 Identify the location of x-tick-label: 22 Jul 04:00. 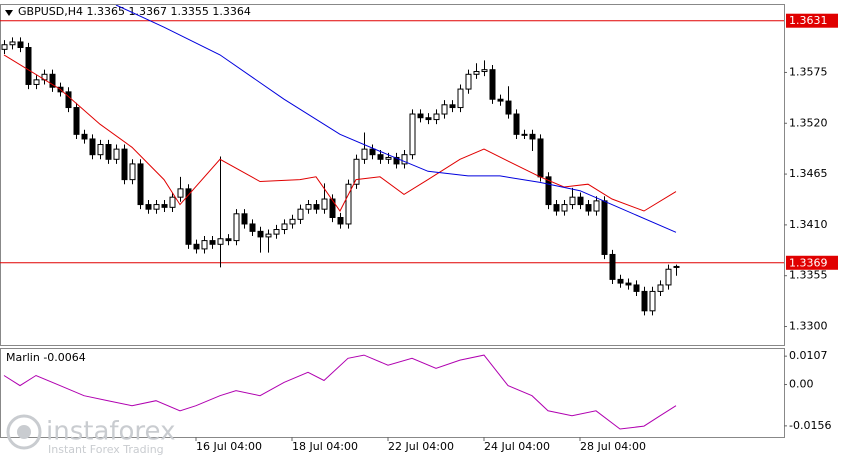
(421, 446).